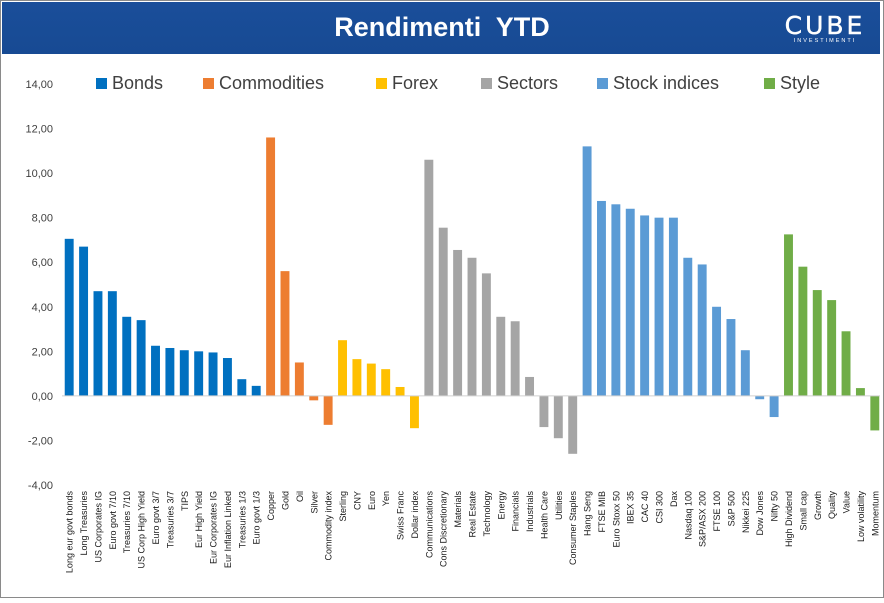 Image resolution: width=884 pixels, height=603 pixels. Describe the element at coordinates (473, 514) in the screenshot. I see `x-tick-label: Real Estate` at that location.